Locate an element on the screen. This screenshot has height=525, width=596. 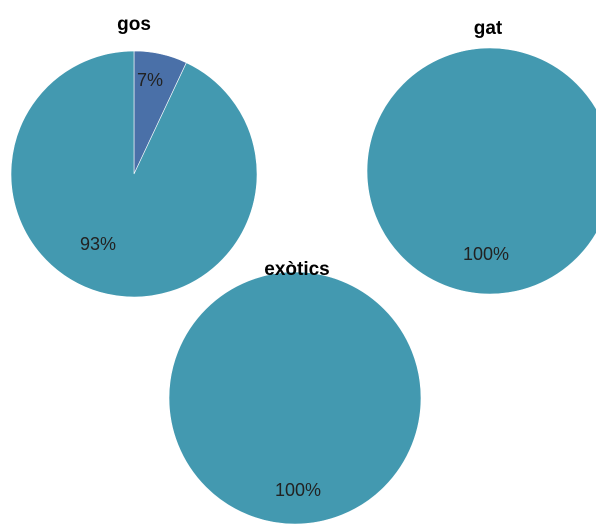
chart-title-gat: gat is located at coordinates (488, 28).